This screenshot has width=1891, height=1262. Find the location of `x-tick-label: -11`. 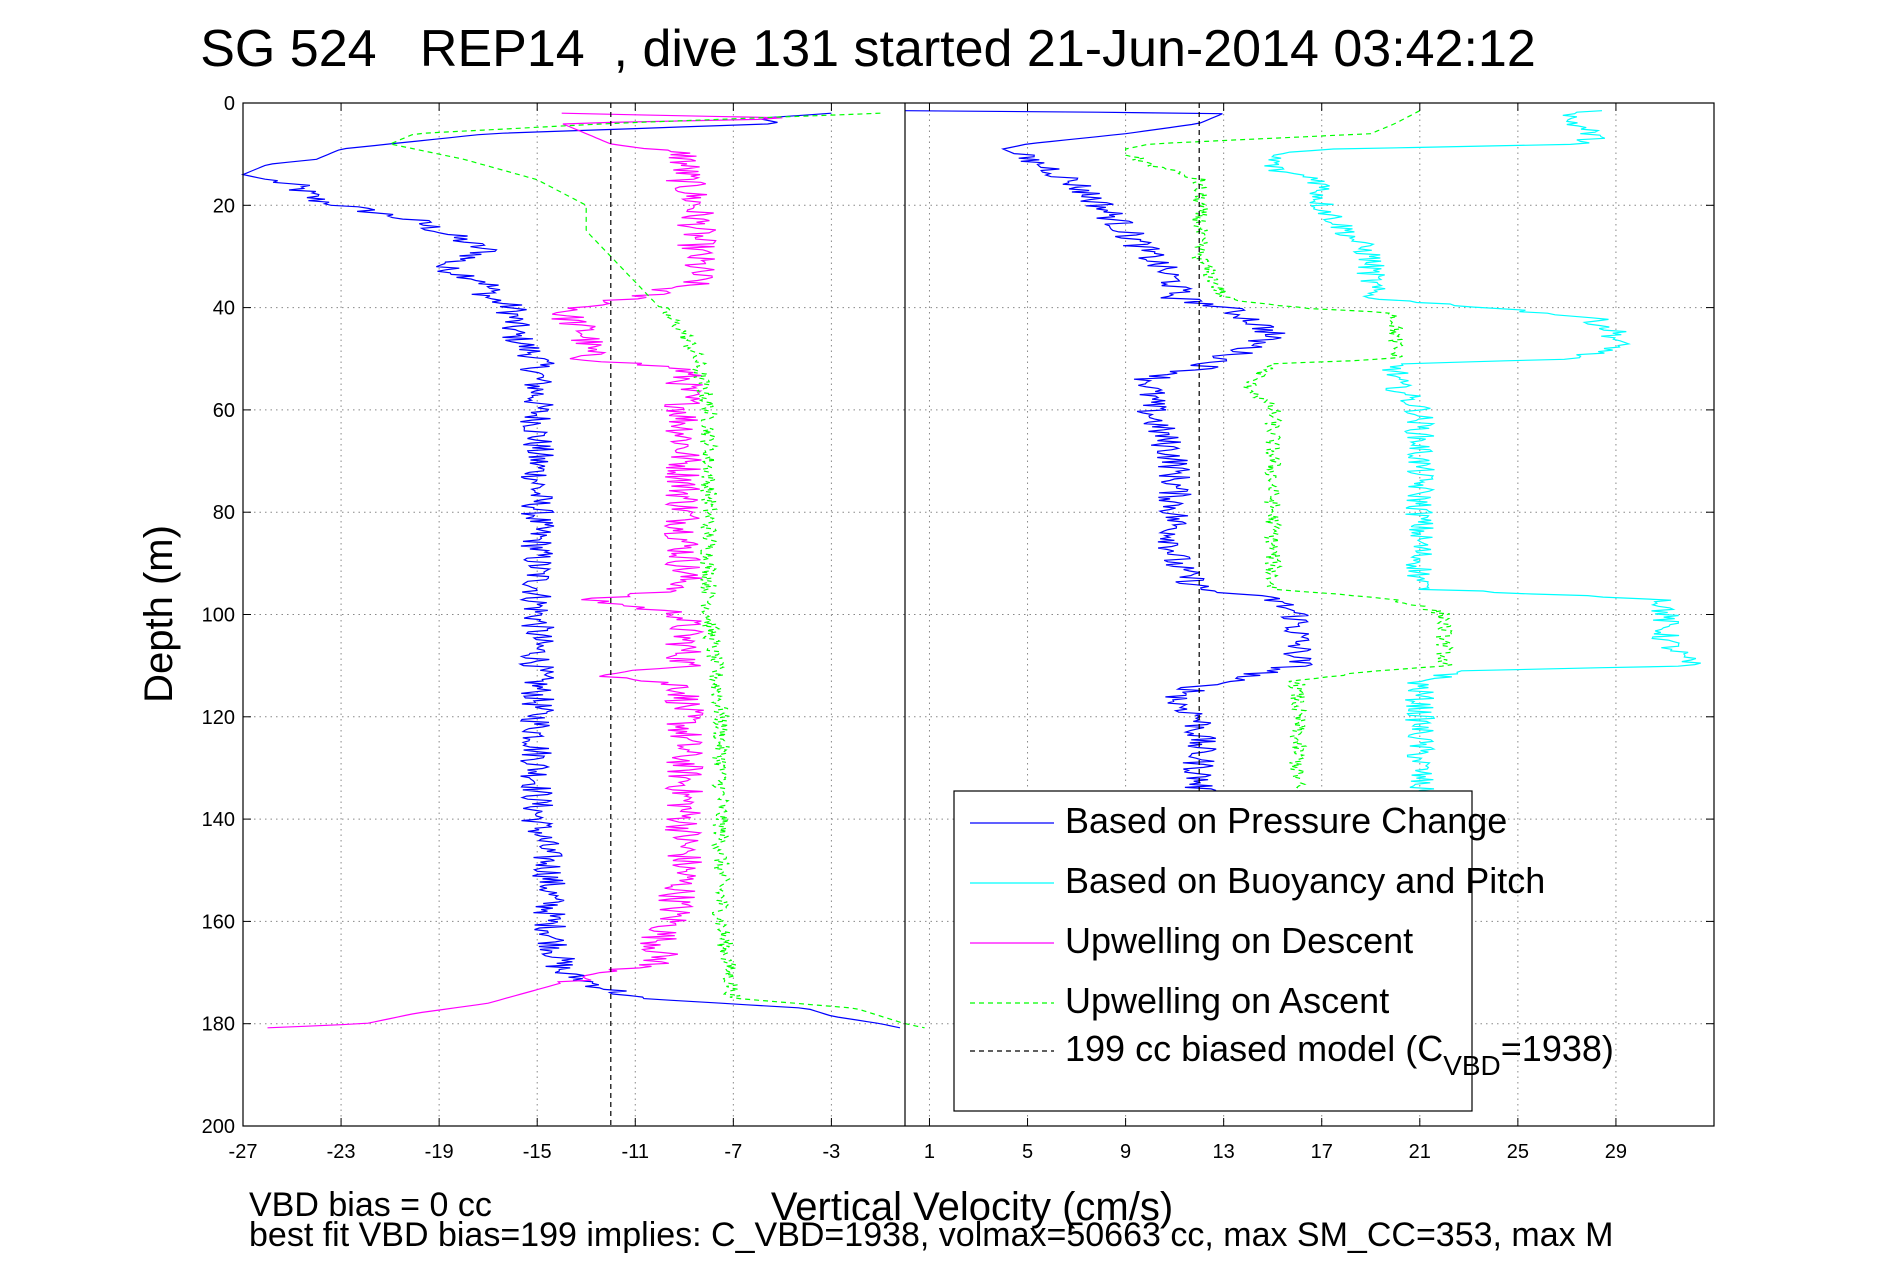

x-tick-label: -11 is located at coordinates (635, 1152).